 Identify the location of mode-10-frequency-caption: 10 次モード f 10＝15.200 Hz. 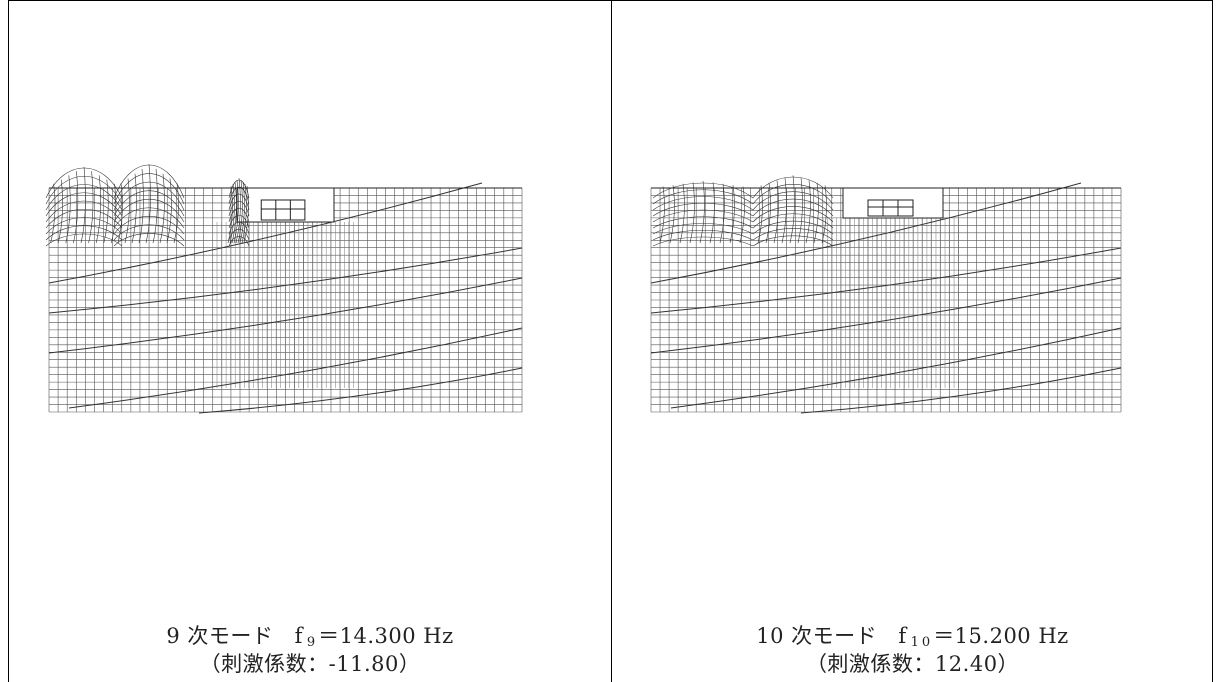
(912, 639).